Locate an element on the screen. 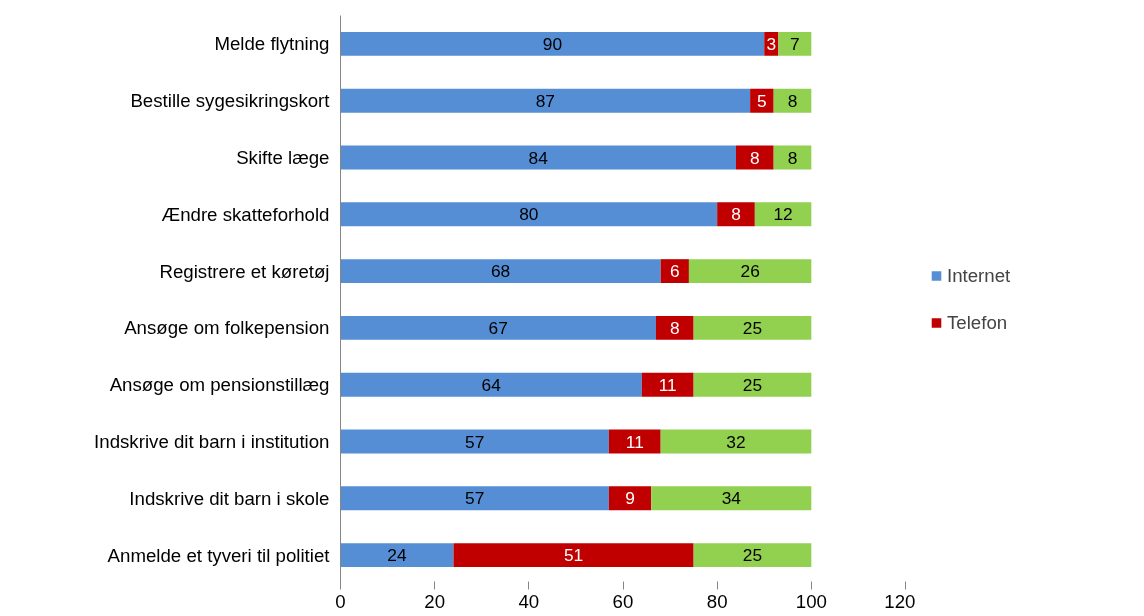 The height and width of the screenshot is (616, 1144). y-tick-label: Bestille sygesikringskort is located at coordinates (230, 101).